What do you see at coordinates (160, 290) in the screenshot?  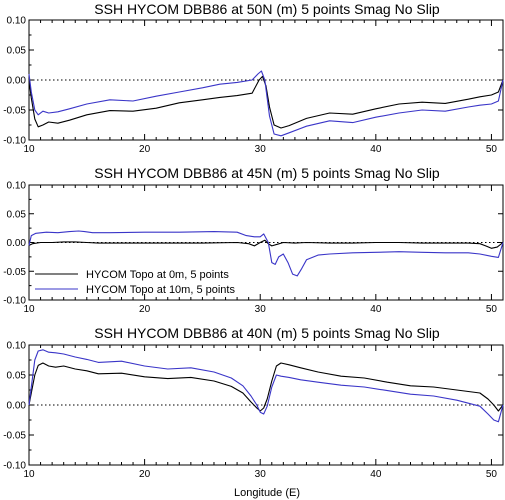 I see `legend-label-series-2: HYCOM Topo at 10m, 5 points` at bounding box center [160, 290].